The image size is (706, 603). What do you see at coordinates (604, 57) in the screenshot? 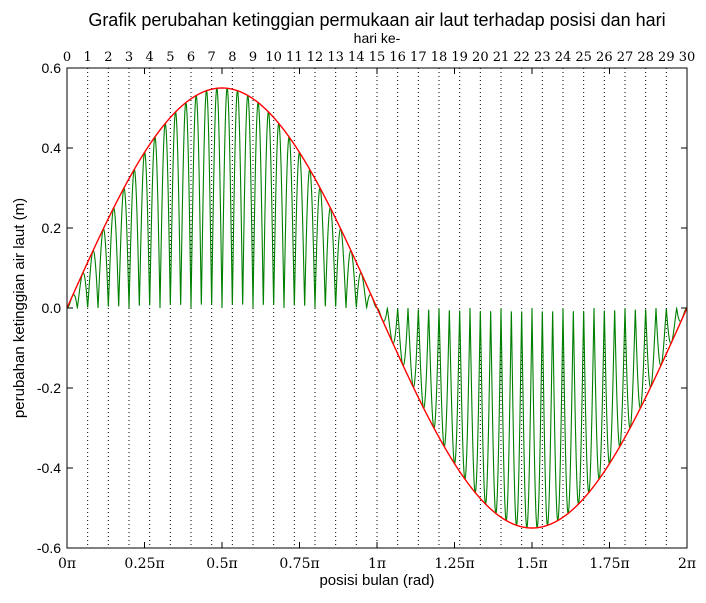
I see `top-tick-label: 26` at bounding box center [604, 57].